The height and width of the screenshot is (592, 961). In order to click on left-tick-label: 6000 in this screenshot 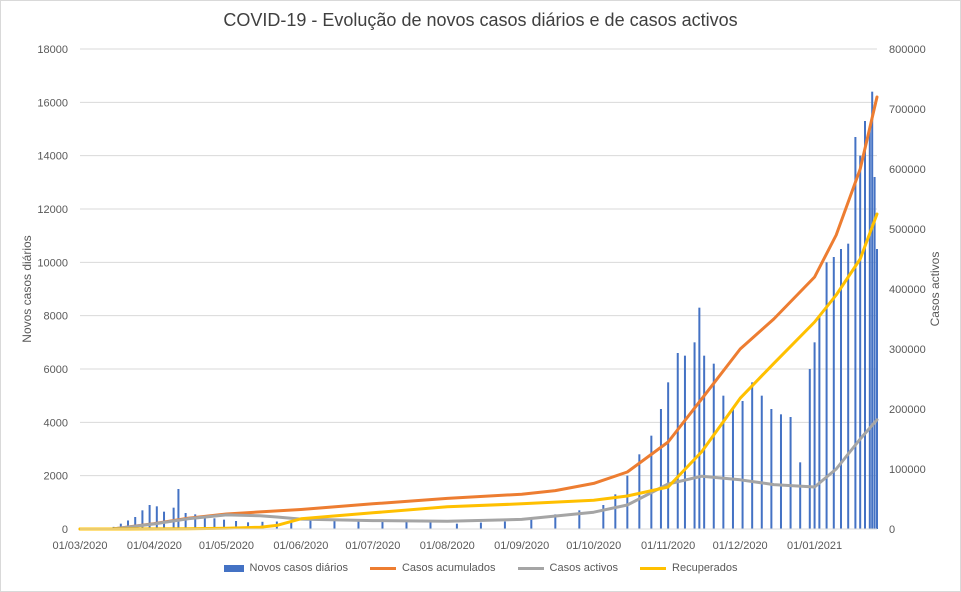, I will do `click(56, 370)`.